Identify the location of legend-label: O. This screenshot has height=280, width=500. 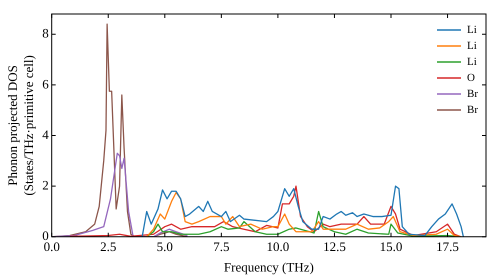
(471, 78).